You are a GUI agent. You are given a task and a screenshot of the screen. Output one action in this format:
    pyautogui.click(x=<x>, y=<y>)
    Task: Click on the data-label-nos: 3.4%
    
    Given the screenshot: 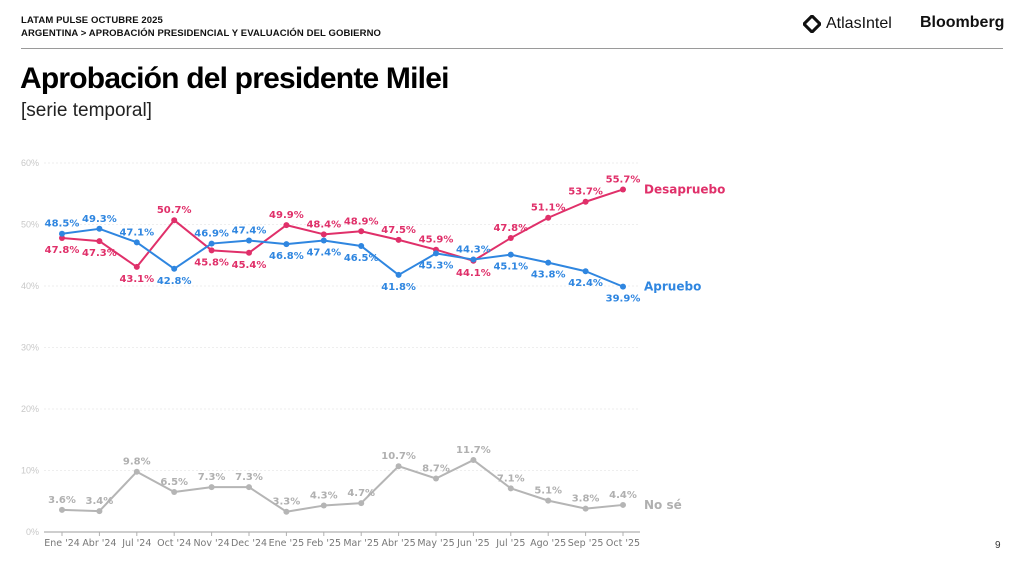 What is the action you would take?
    pyautogui.click(x=100, y=501)
    